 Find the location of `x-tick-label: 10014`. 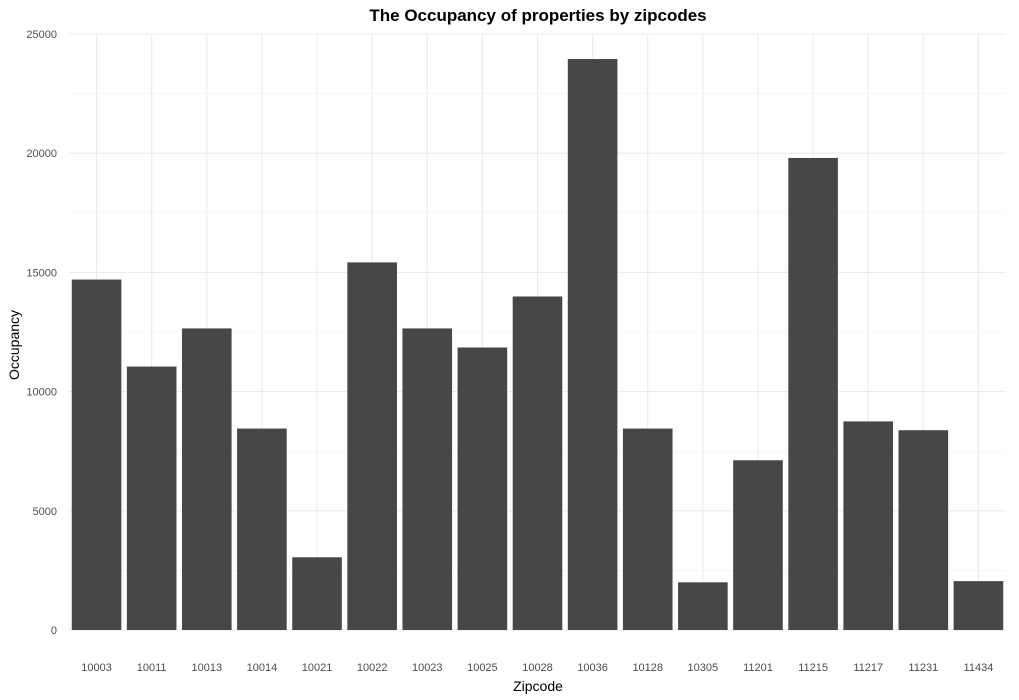

x-tick-label: 10014 is located at coordinates (262, 668).